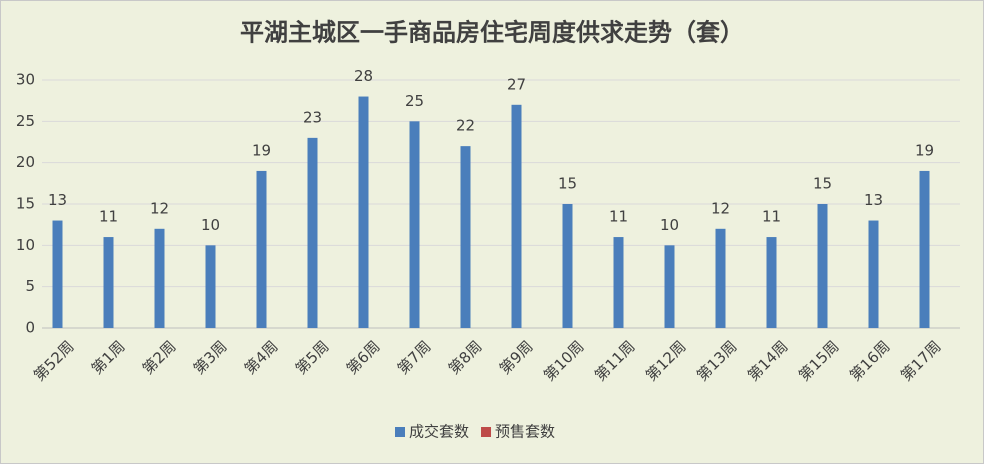 The image size is (984, 464). I want to click on y-tick-label: 15, so click(25, 204).